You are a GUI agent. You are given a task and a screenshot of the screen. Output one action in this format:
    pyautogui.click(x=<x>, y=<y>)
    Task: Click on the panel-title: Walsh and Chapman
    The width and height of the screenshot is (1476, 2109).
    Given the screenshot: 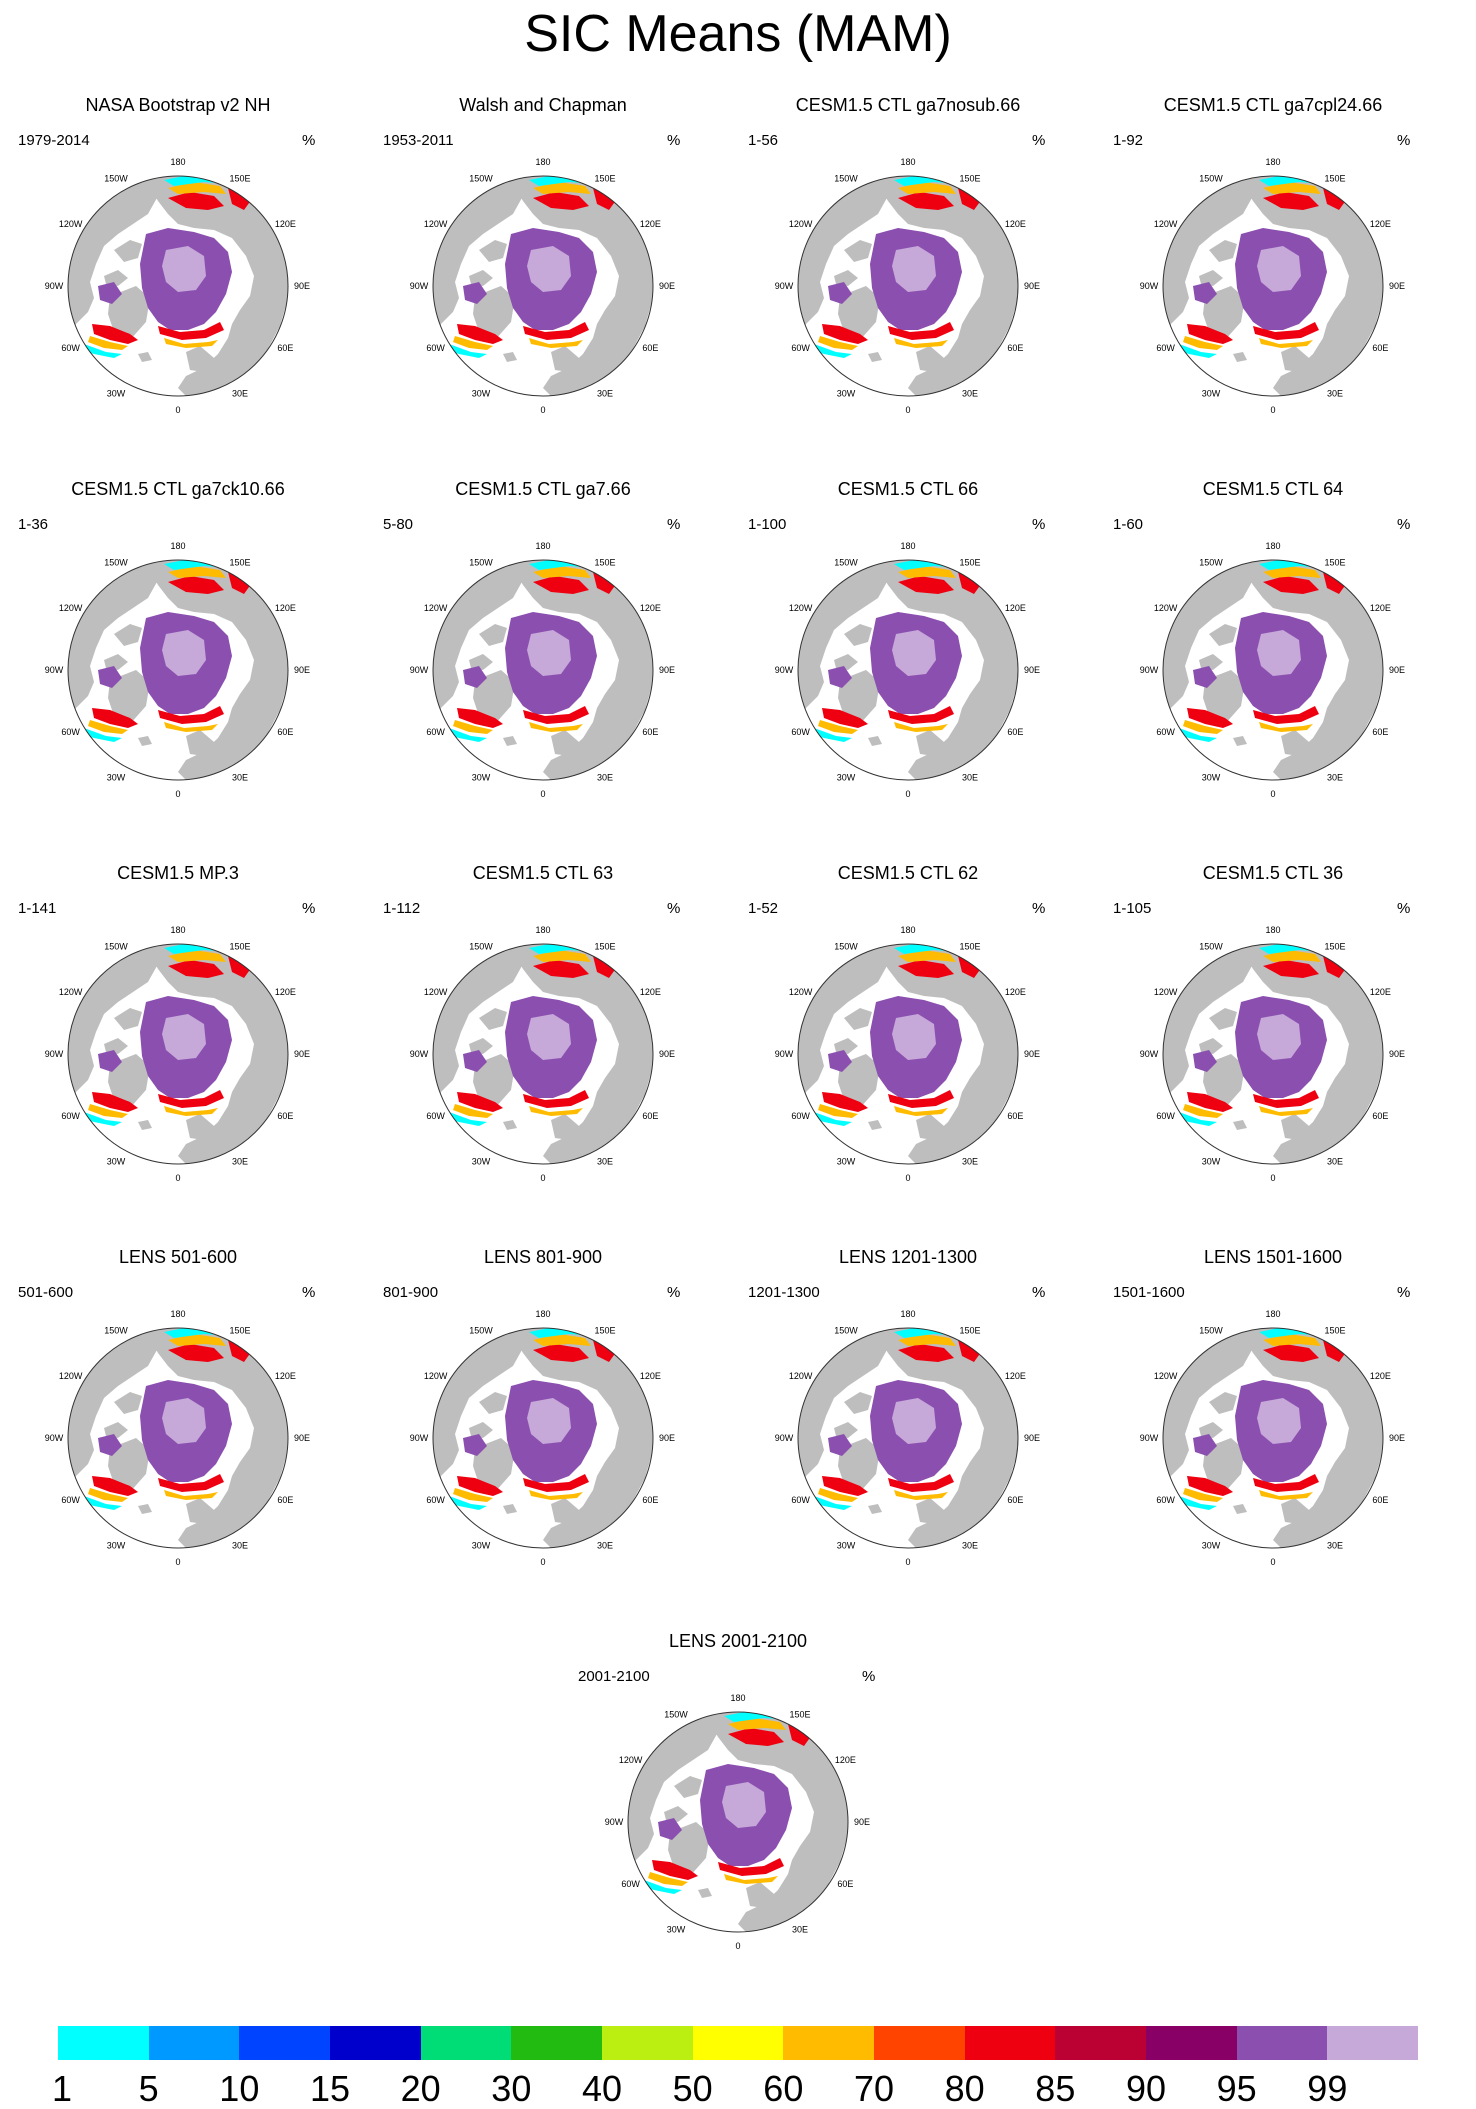 What is the action you would take?
    pyautogui.click(x=543, y=105)
    